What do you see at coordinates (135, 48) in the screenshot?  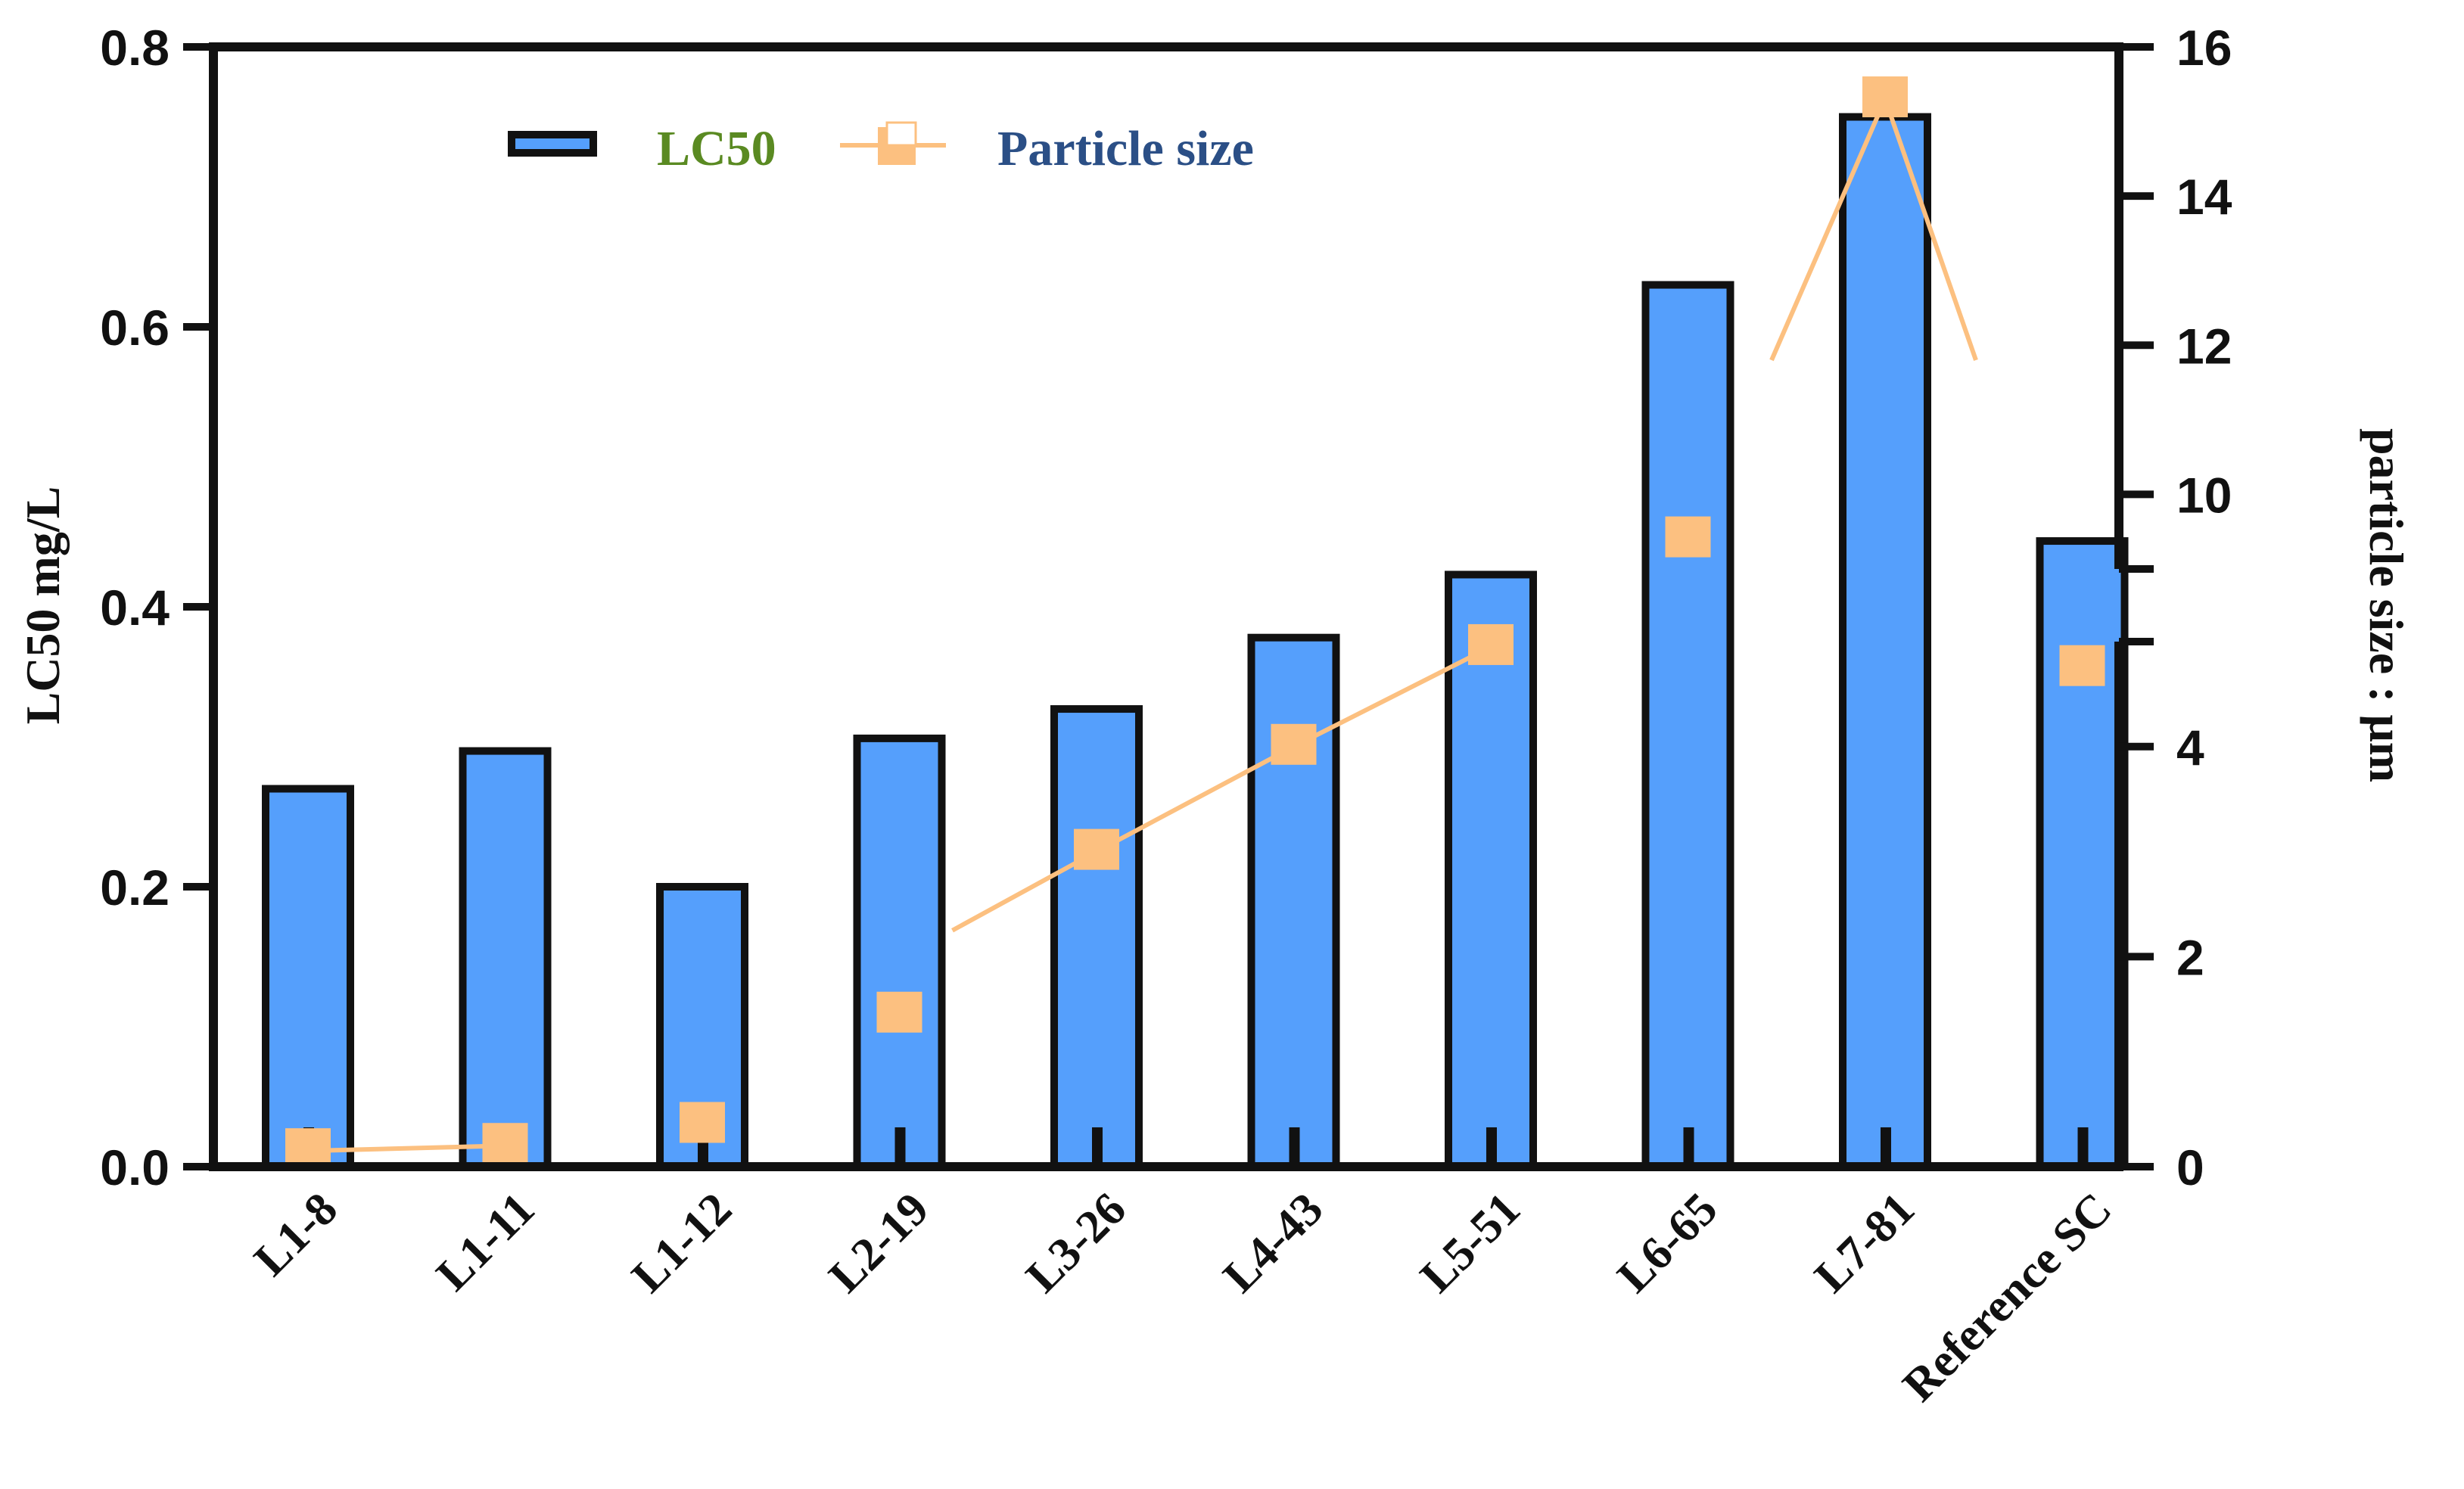 I see `left-tick-label: 0.8` at bounding box center [135, 48].